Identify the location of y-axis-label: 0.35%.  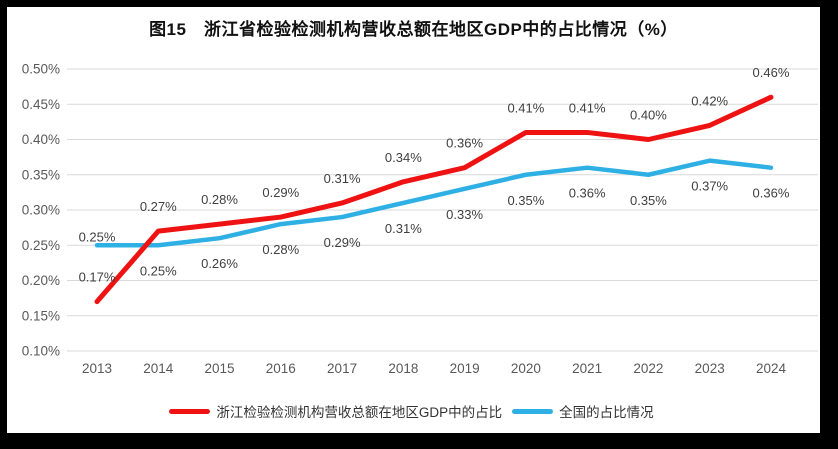
(41, 174).